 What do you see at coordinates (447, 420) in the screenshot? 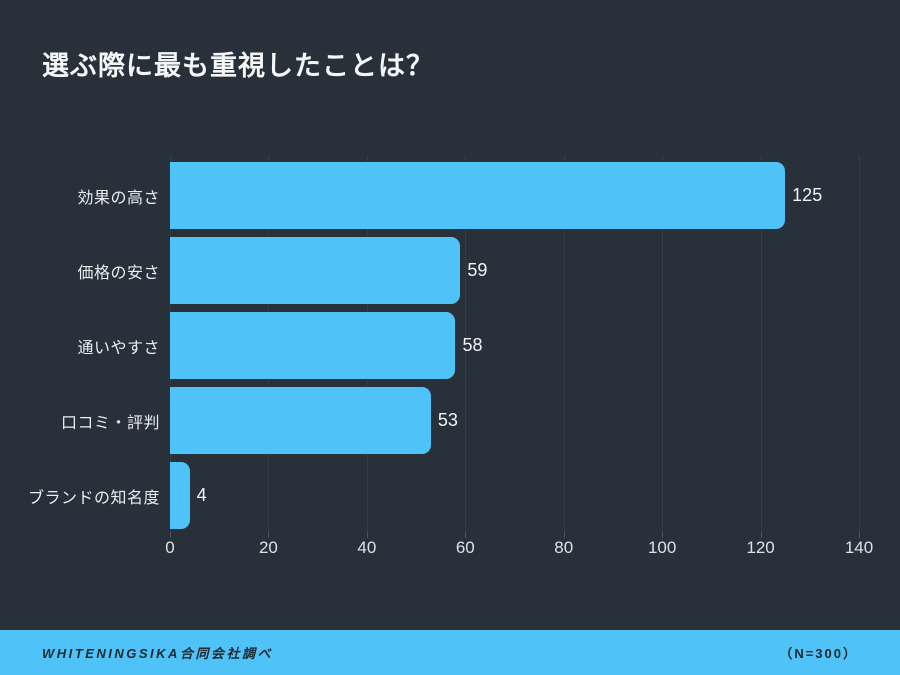
I see `bar-value-label: 53` at bounding box center [447, 420].